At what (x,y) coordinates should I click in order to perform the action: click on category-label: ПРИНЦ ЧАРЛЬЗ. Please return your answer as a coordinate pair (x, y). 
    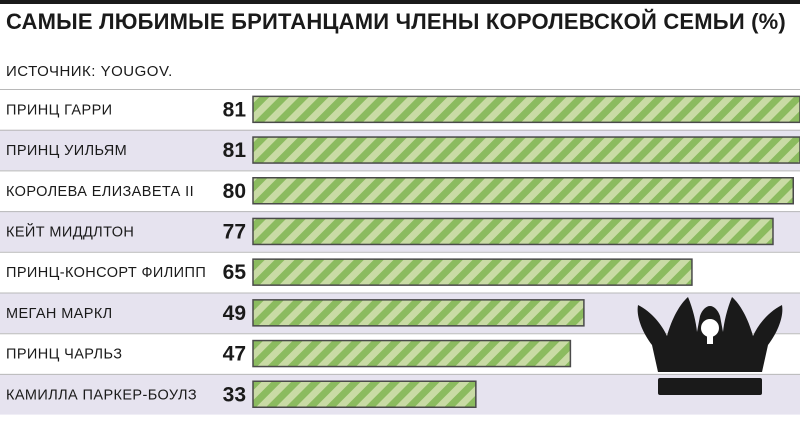
    Looking at the image, I should click on (64, 355).